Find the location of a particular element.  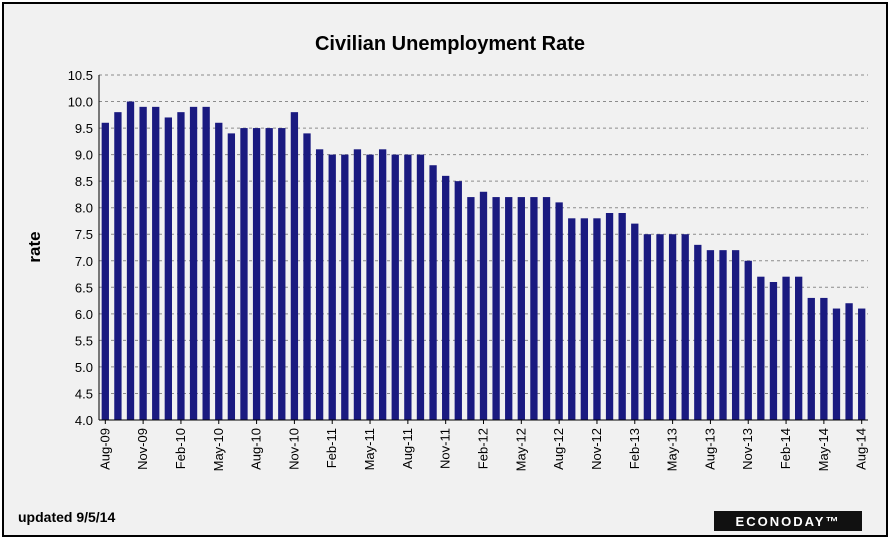

y-tick-label: 6.5 is located at coordinates (84, 287).